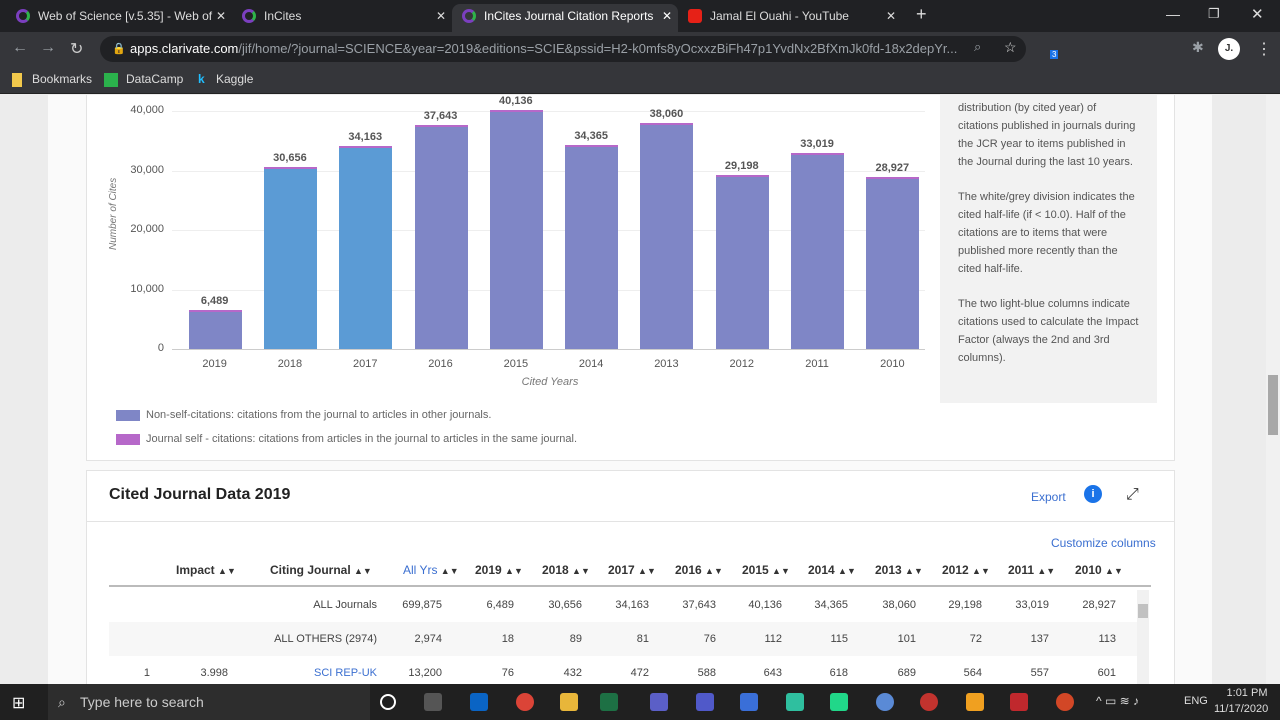 Image resolution: width=1280 pixels, height=720 pixels. Describe the element at coordinates (899, 570) in the screenshot. I see `column-header: 2013 ▲▼` at that location.